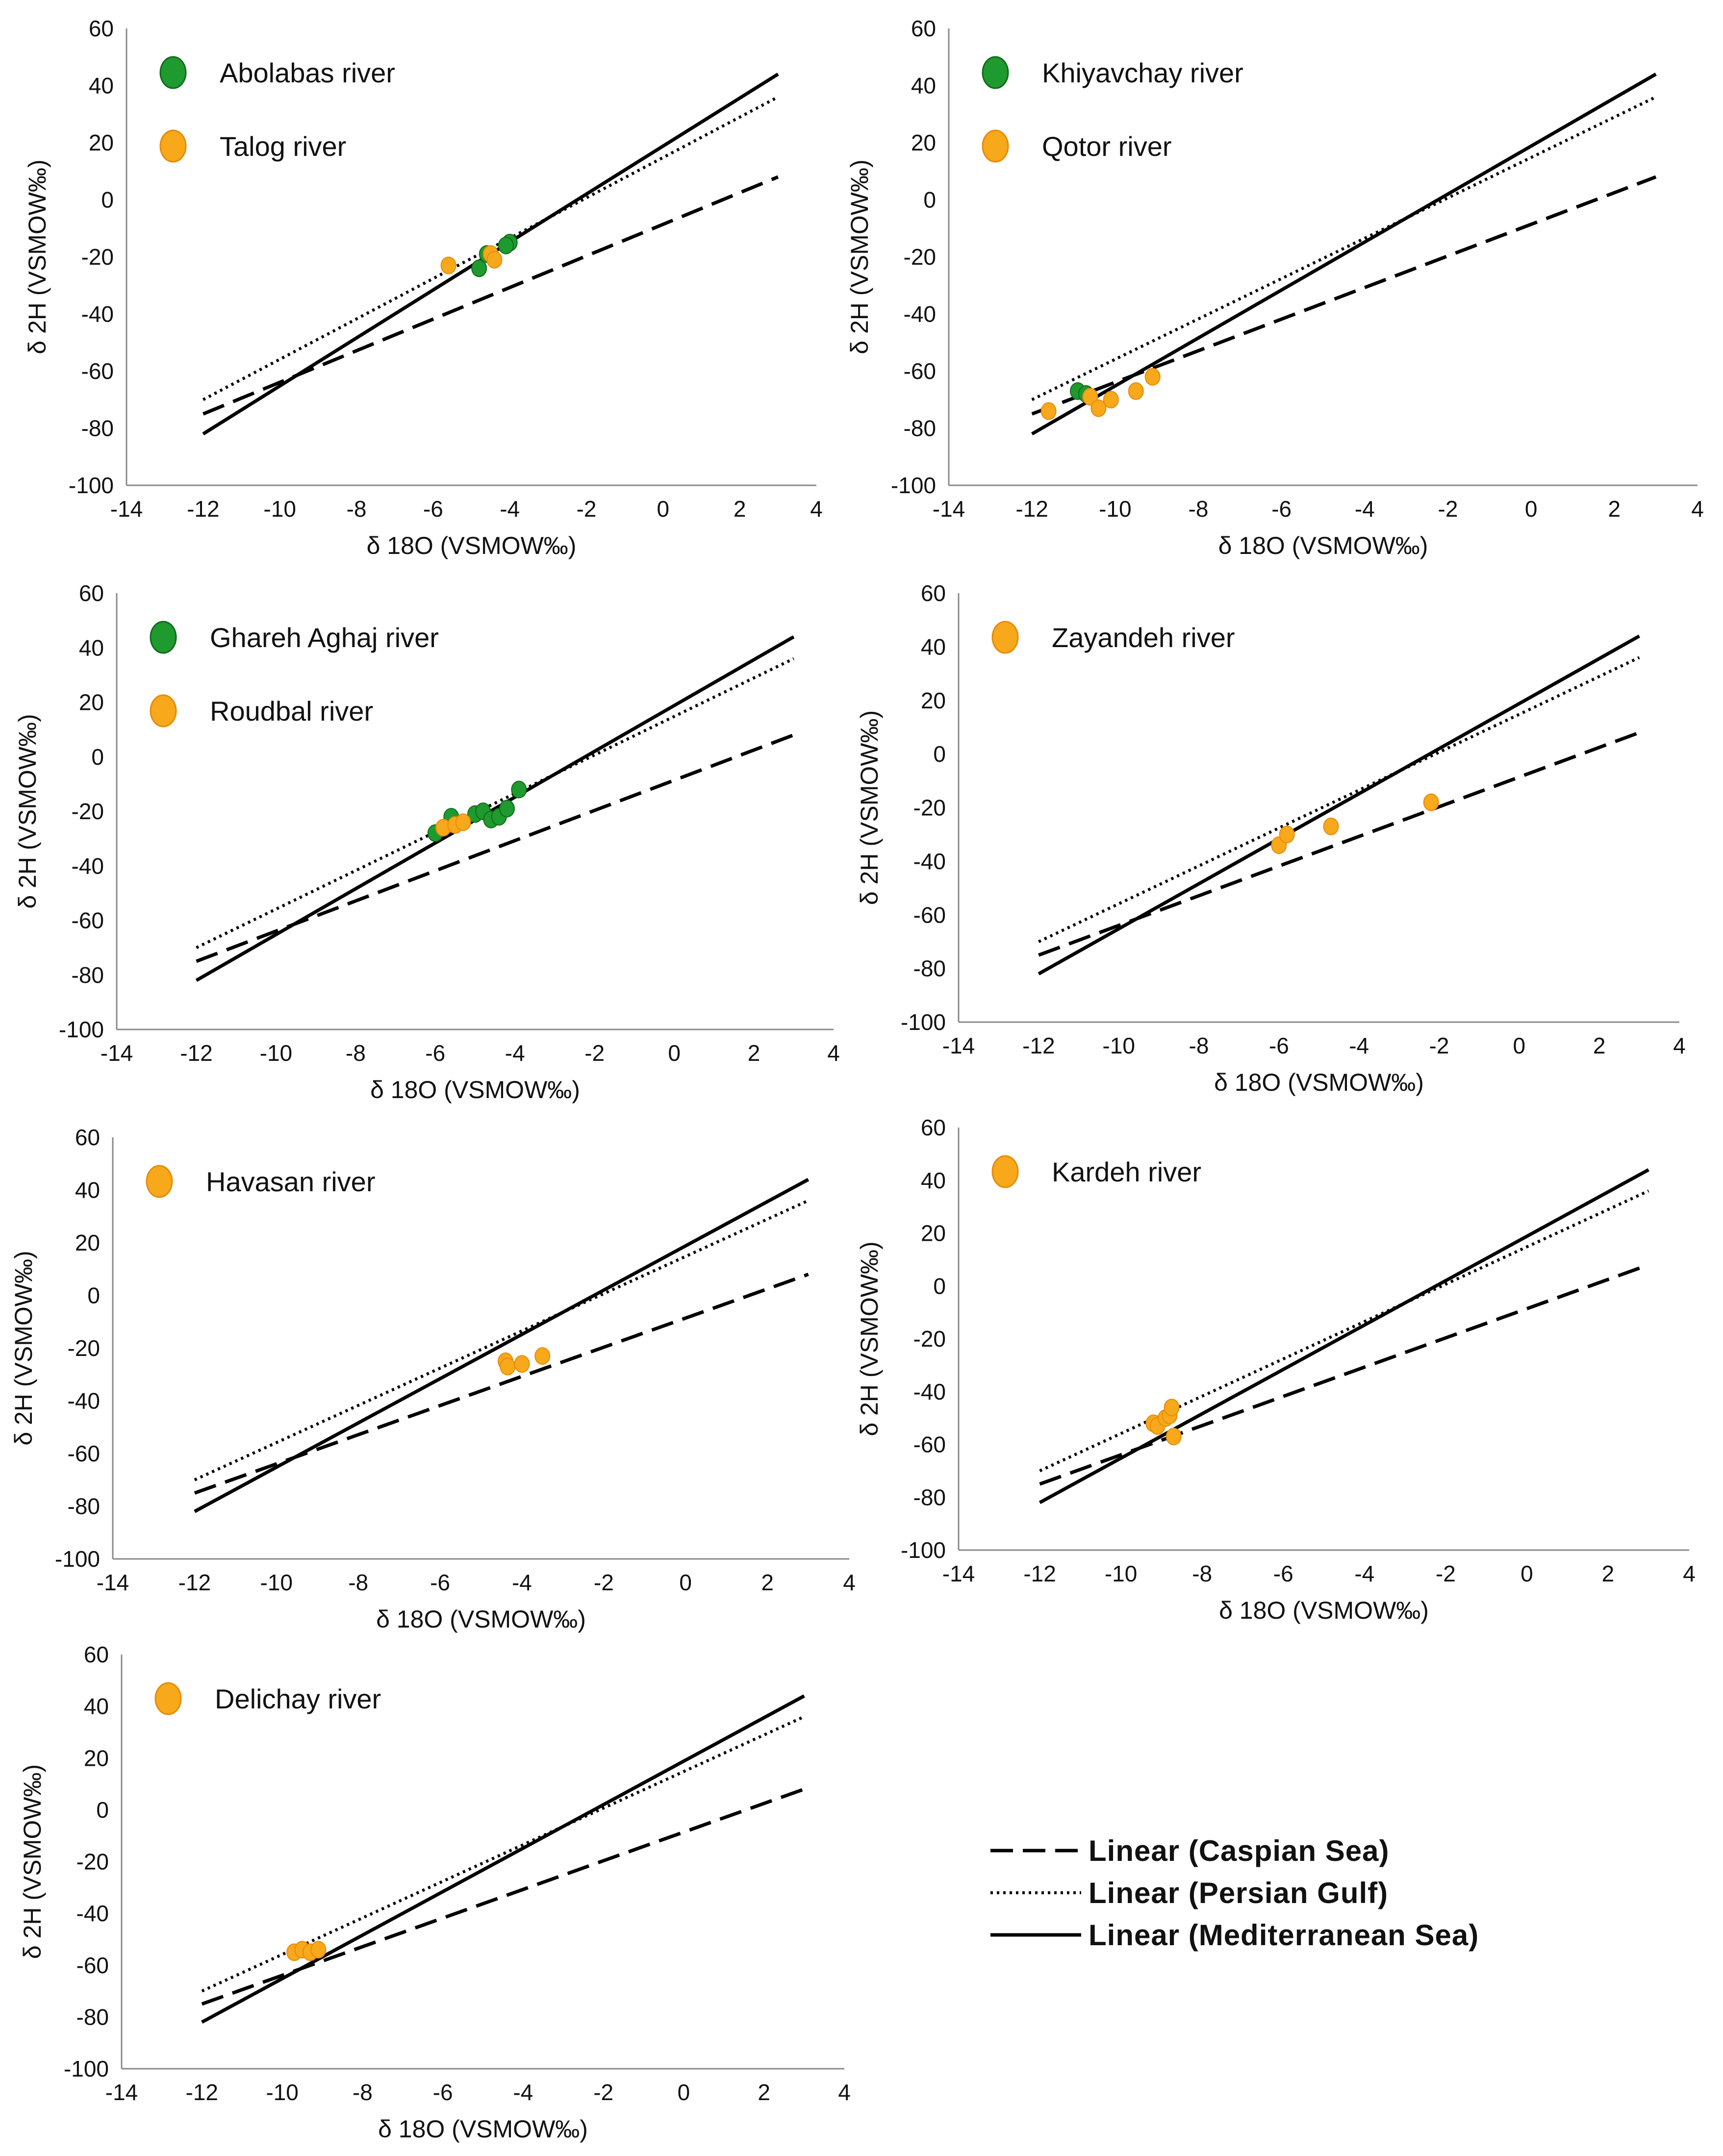 The image size is (1723, 2156). Describe the element at coordinates (126, 509) in the screenshot. I see `x-tick-label: -14` at that location.